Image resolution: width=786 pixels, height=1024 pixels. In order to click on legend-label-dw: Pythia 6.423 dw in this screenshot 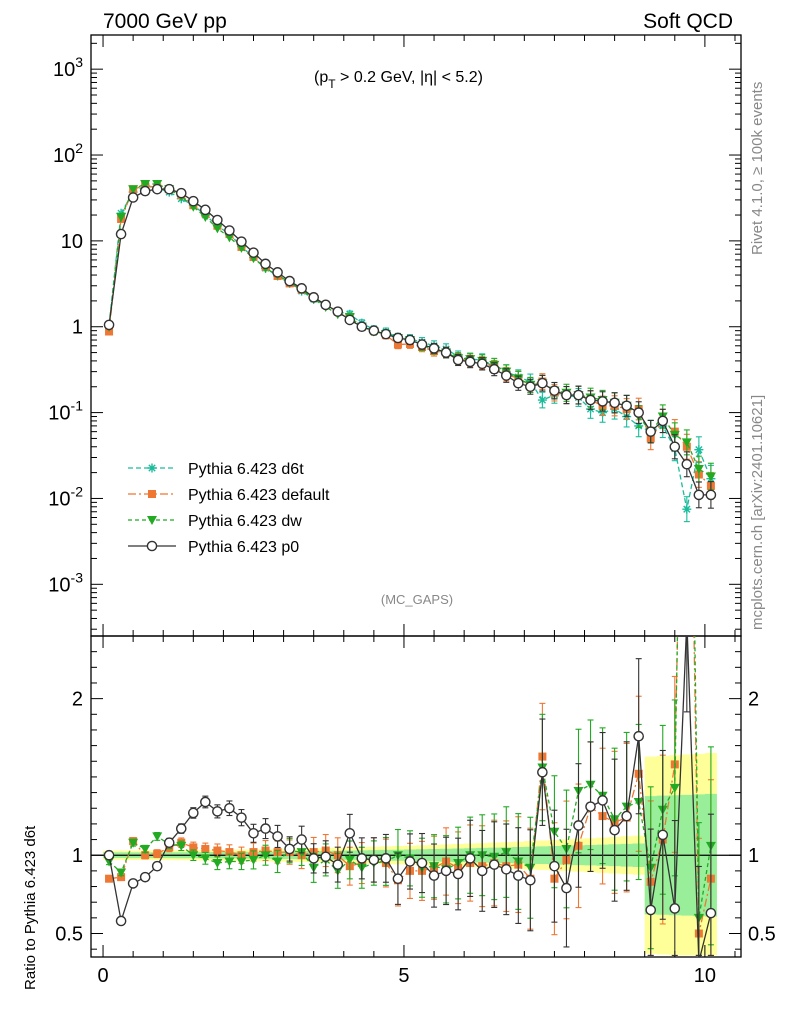, I will do `click(245, 521)`.